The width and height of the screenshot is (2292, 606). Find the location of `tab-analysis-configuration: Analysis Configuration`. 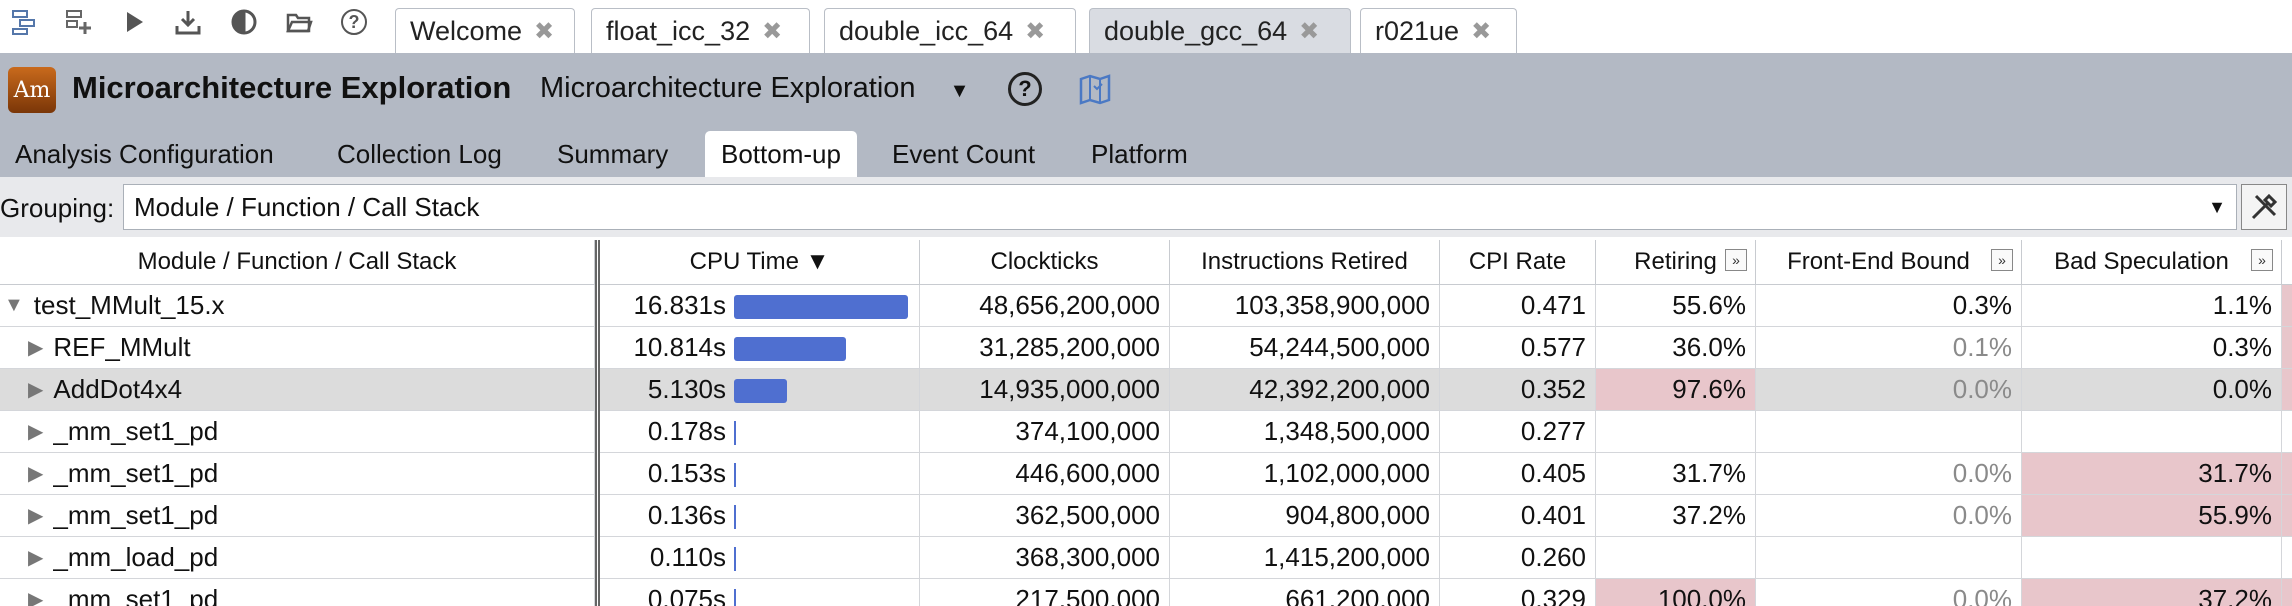

tab-analysis-configuration: Analysis Configuration is located at coordinates (144, 153).